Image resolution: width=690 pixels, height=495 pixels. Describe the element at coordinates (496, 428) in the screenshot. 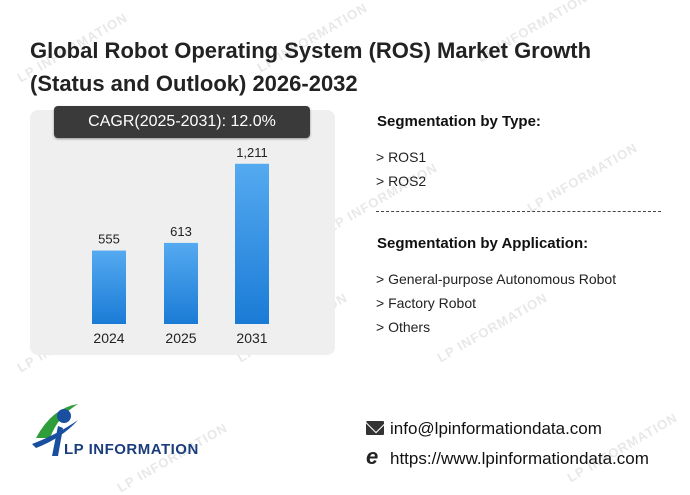

I see `contact-email: info@lpinformationdata.com` at that location.